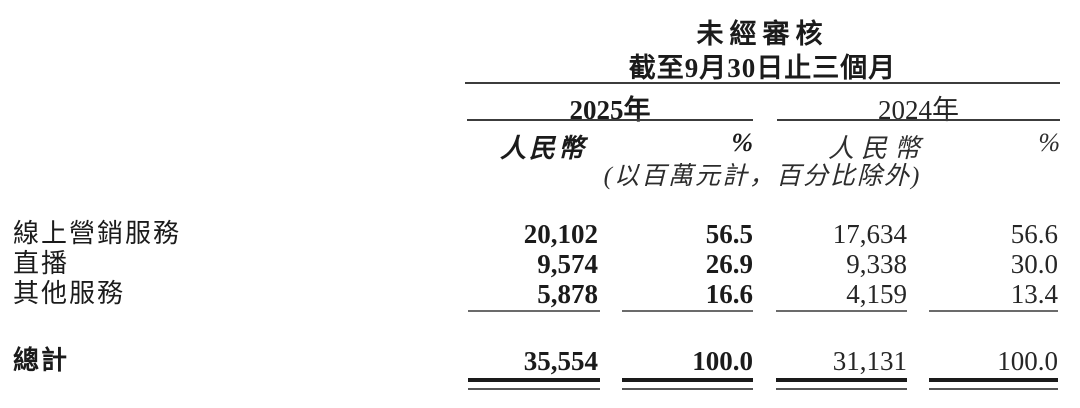  Describe the element at coordinates (722, 361) in the screenshot. I see `total-pct-2025-value: 100.0` at that location.